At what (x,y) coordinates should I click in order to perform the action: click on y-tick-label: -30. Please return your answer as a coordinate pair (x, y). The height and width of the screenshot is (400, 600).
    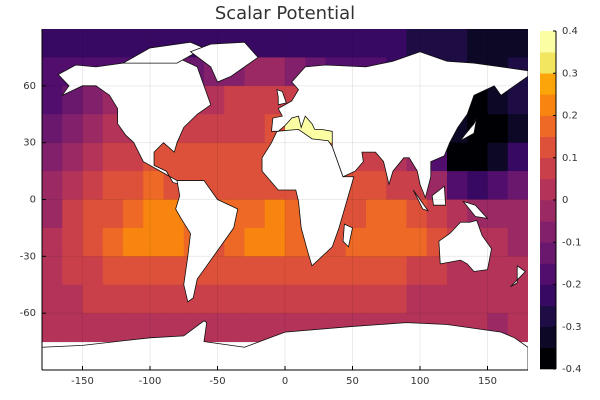
    Looking at the image, I should click on (28, 256).